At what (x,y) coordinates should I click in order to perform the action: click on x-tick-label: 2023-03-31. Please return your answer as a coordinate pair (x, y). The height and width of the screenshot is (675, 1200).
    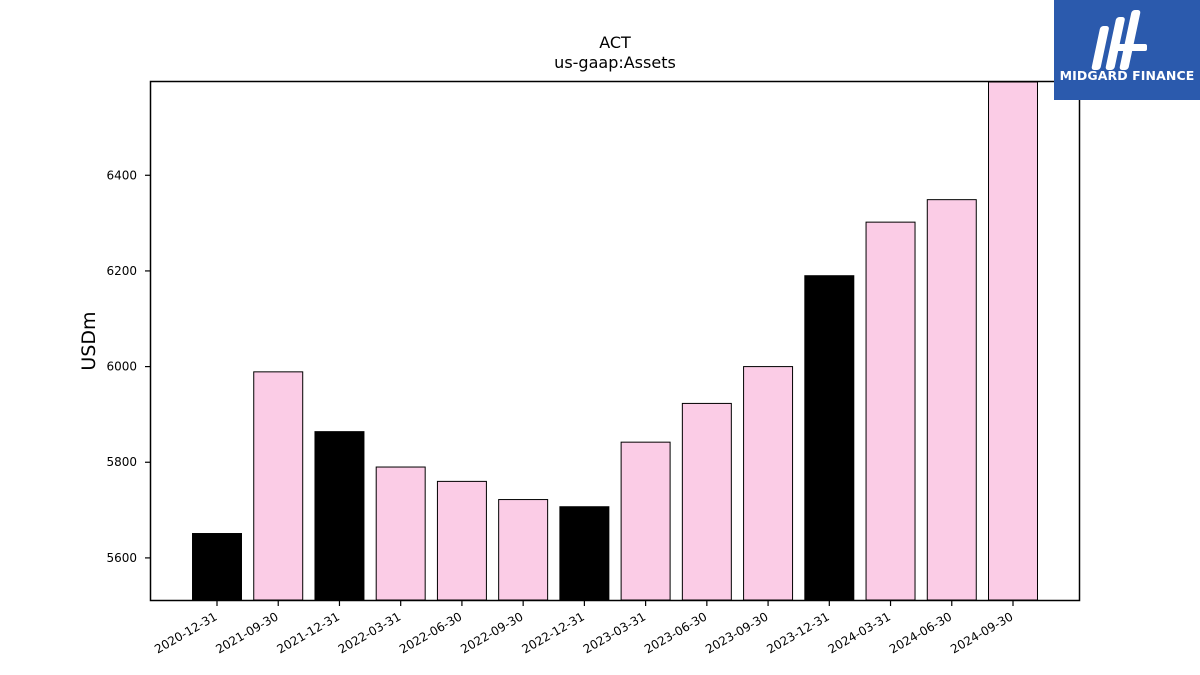
    Looking at the image, I should click on (614, 632).